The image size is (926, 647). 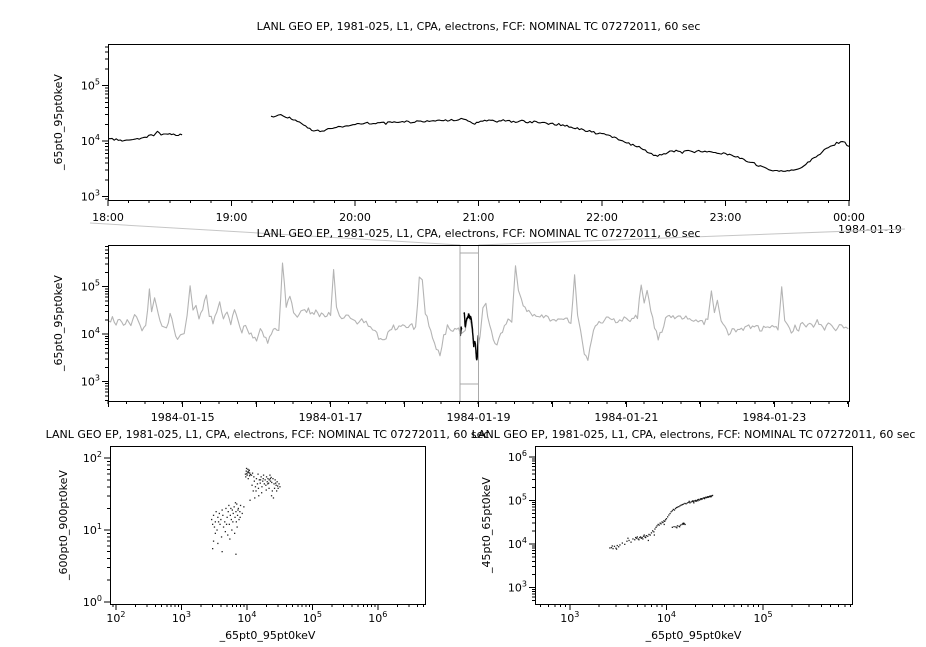 What do you see at coordinates (486, 525) in the screenshot?
I see `scatter_45_65-y-axis-label: _45pt0_65pt0keV` at bounding box center [486, 525].